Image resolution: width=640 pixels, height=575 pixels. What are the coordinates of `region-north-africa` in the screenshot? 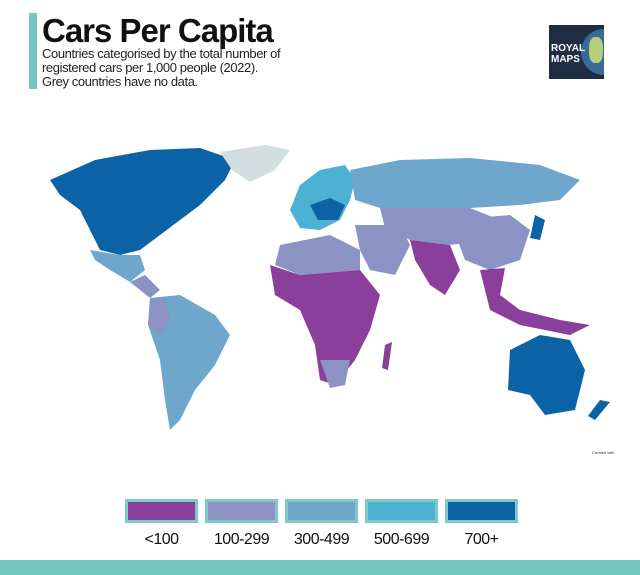 It's located at (317, 255).